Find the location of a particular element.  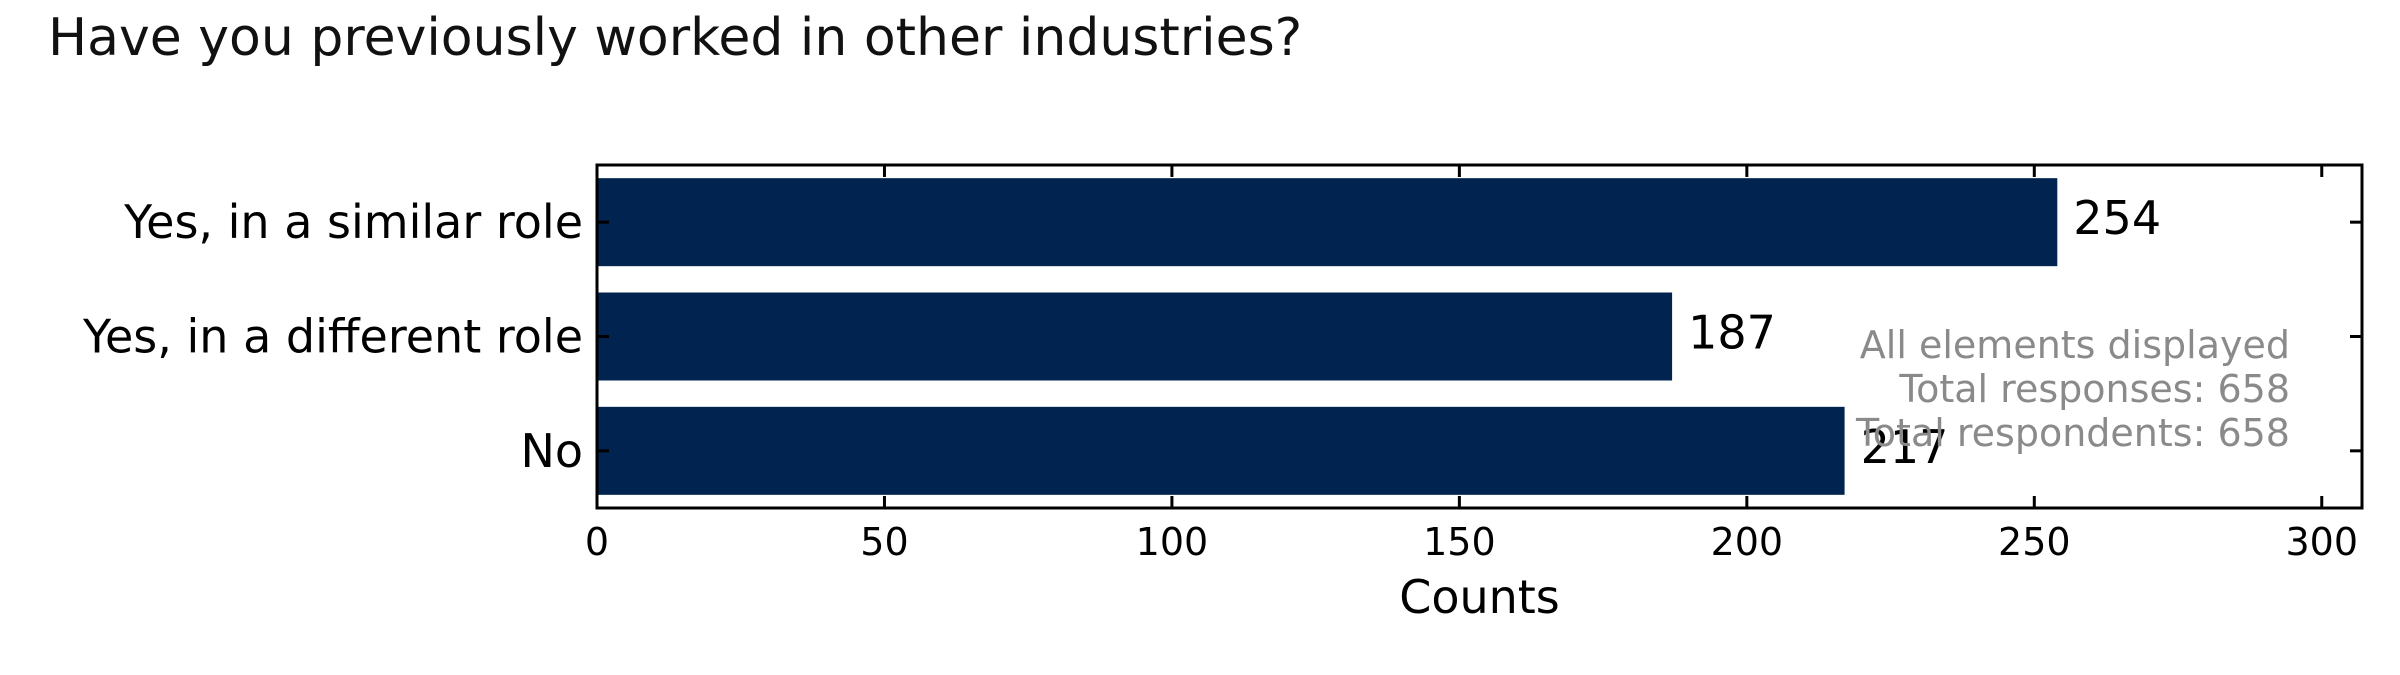

category-label: No is located at coordinates (551, 451).